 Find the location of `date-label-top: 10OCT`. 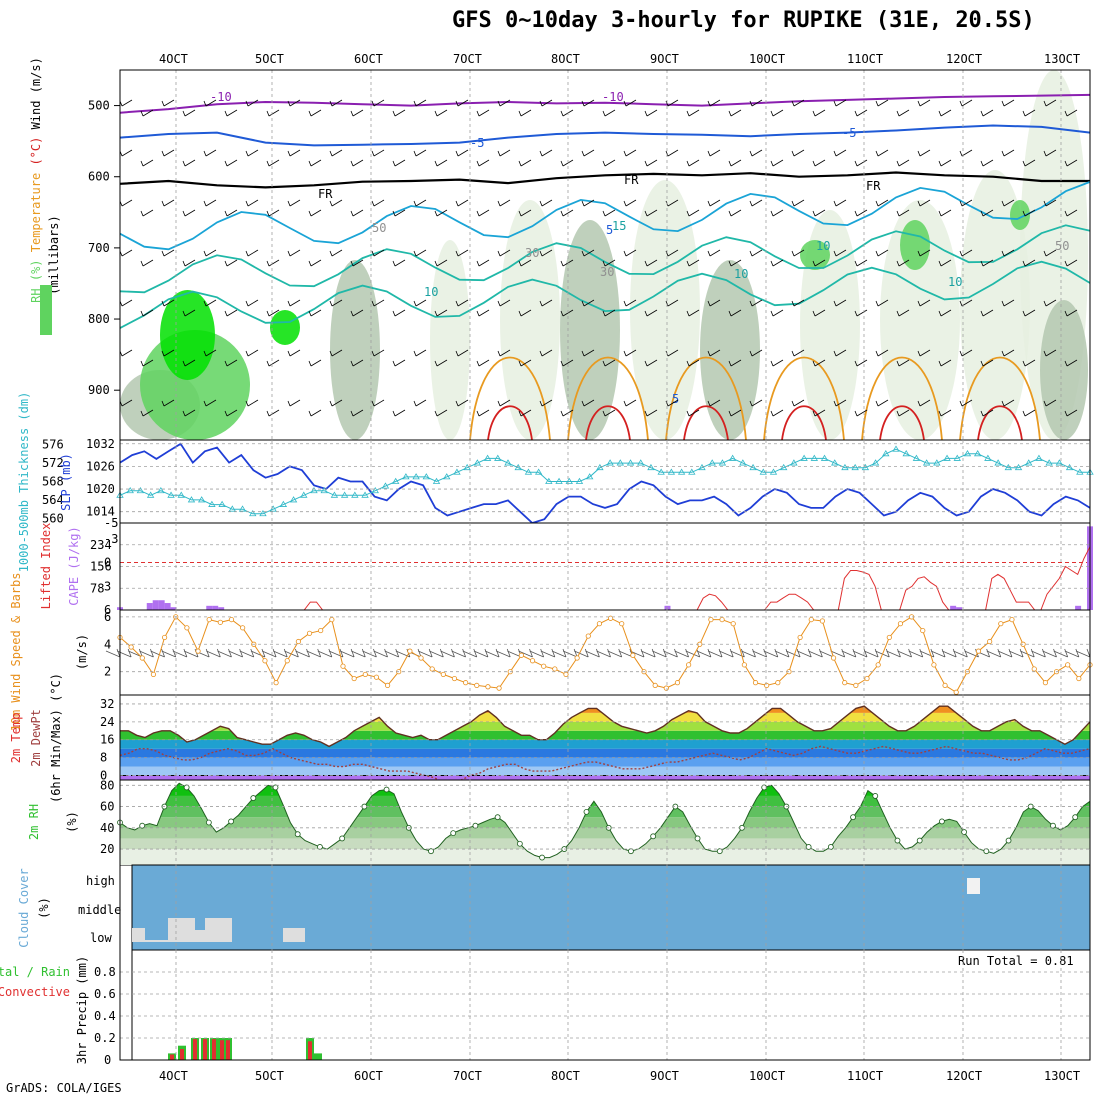

date-label-top: 10OCT is located at coordinates (767, 59).